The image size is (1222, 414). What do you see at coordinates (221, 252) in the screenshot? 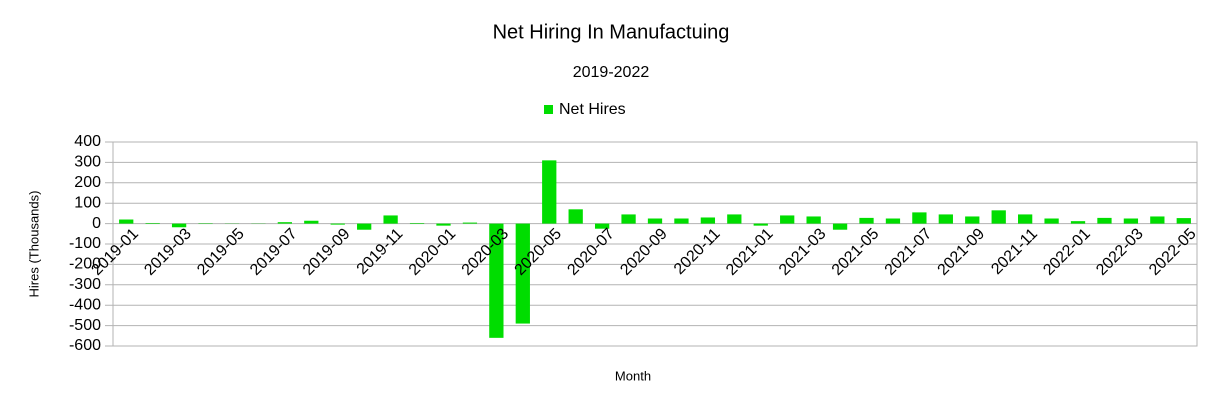
I see `x-tick-label: 2019-05` at bounding box center [221, 252].